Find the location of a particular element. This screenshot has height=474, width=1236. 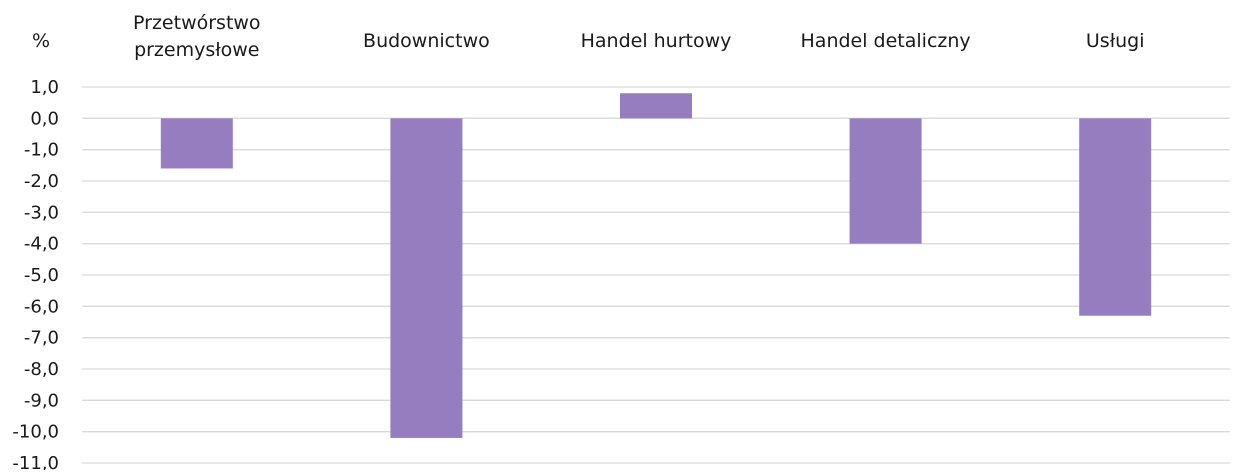

y-tick-label: -7,0 is located at coordinates (41, 338).